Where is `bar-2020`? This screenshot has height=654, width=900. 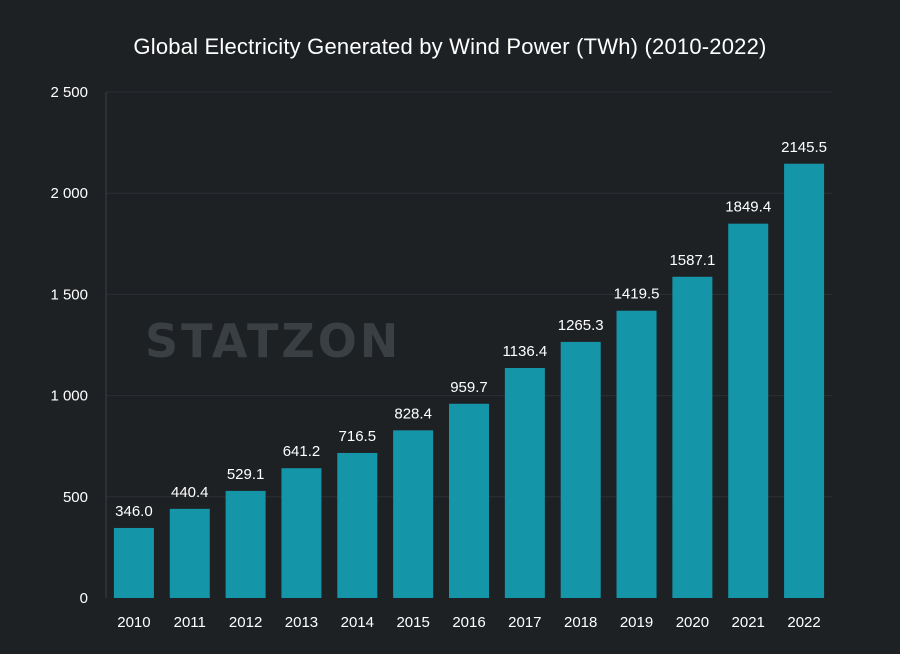 bar-2020 is located at coordinates (692, 437).